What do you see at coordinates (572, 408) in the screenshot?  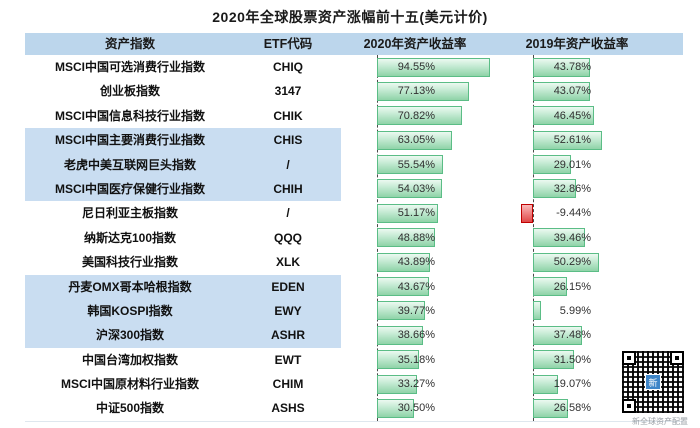 I see `value-2019: 26.58%` at bounding box center [572, 408].